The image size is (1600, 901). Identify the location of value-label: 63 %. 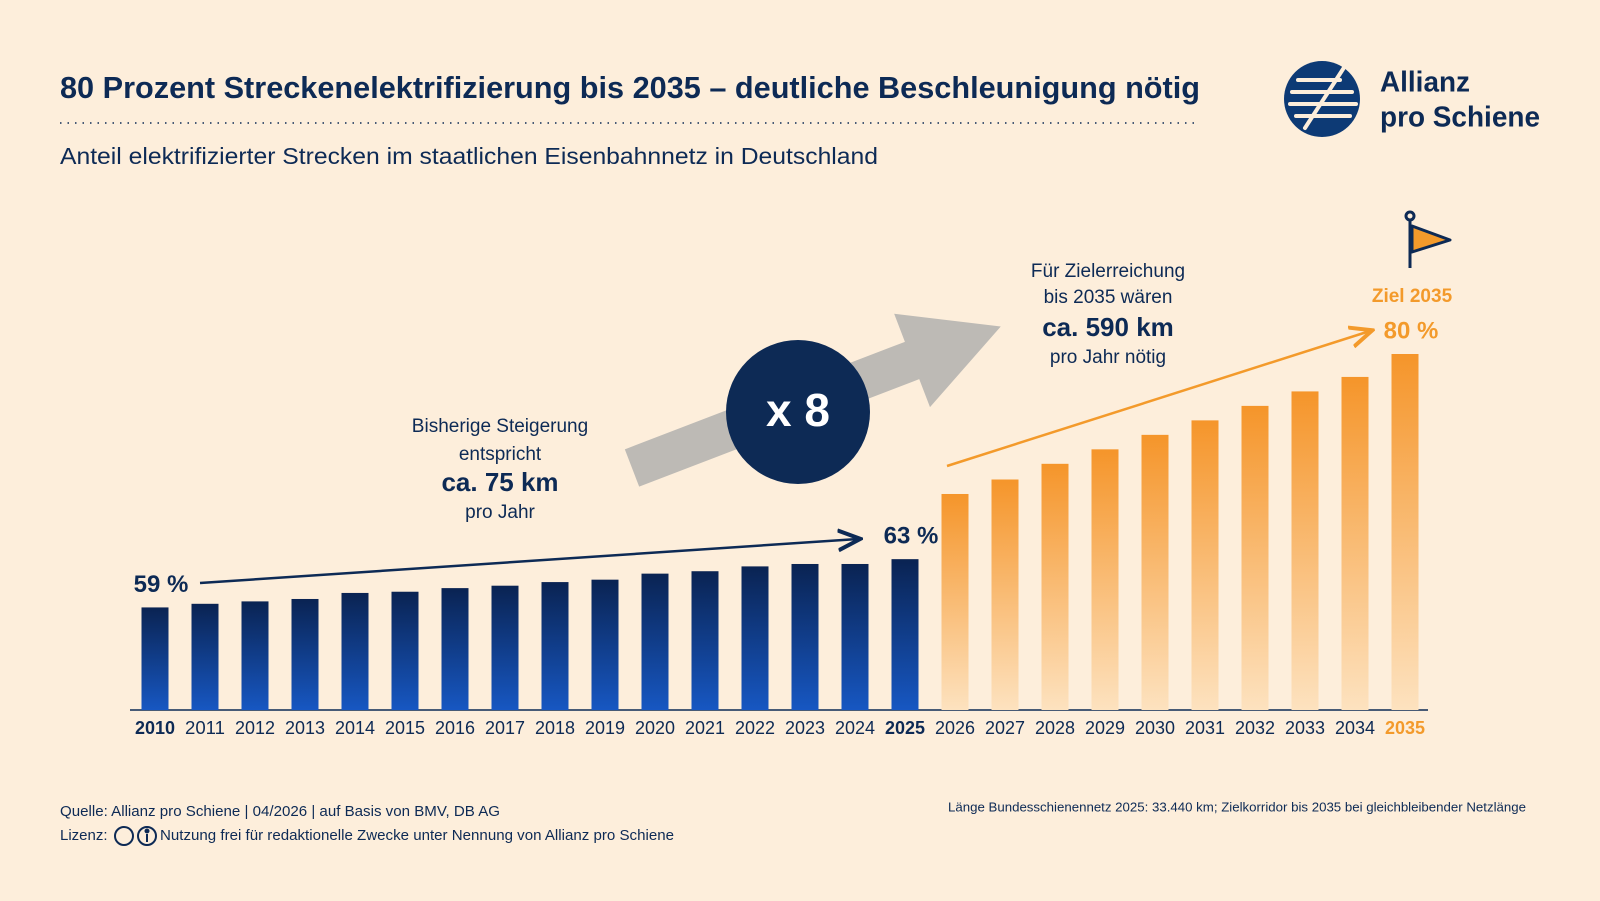
(911, 535).